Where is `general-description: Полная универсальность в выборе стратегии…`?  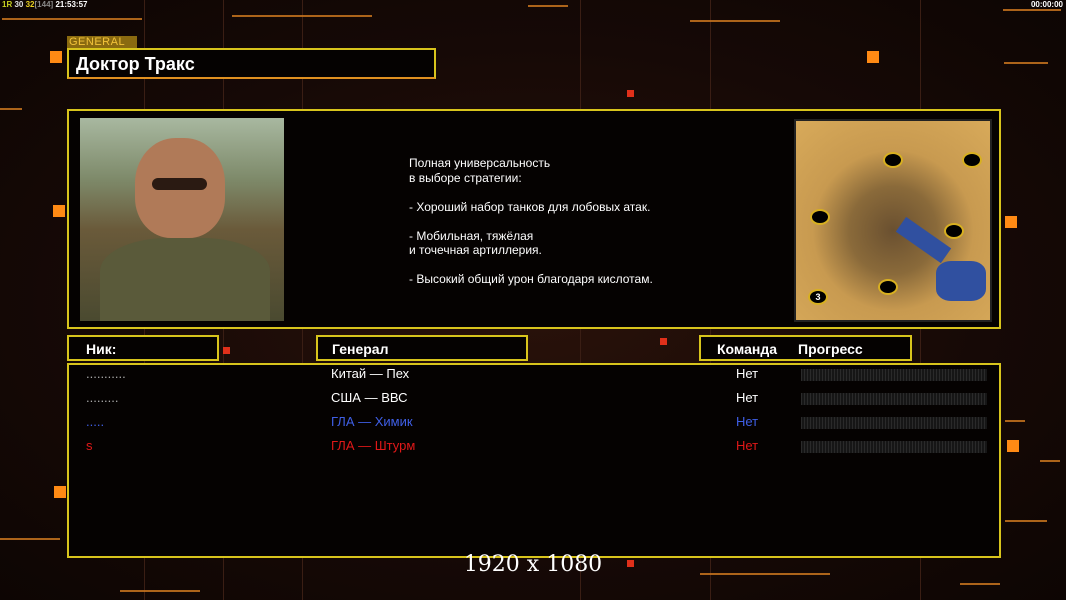
general-description: Полная универсальность в выборе стратегии… is located at coordinates (531, 221).